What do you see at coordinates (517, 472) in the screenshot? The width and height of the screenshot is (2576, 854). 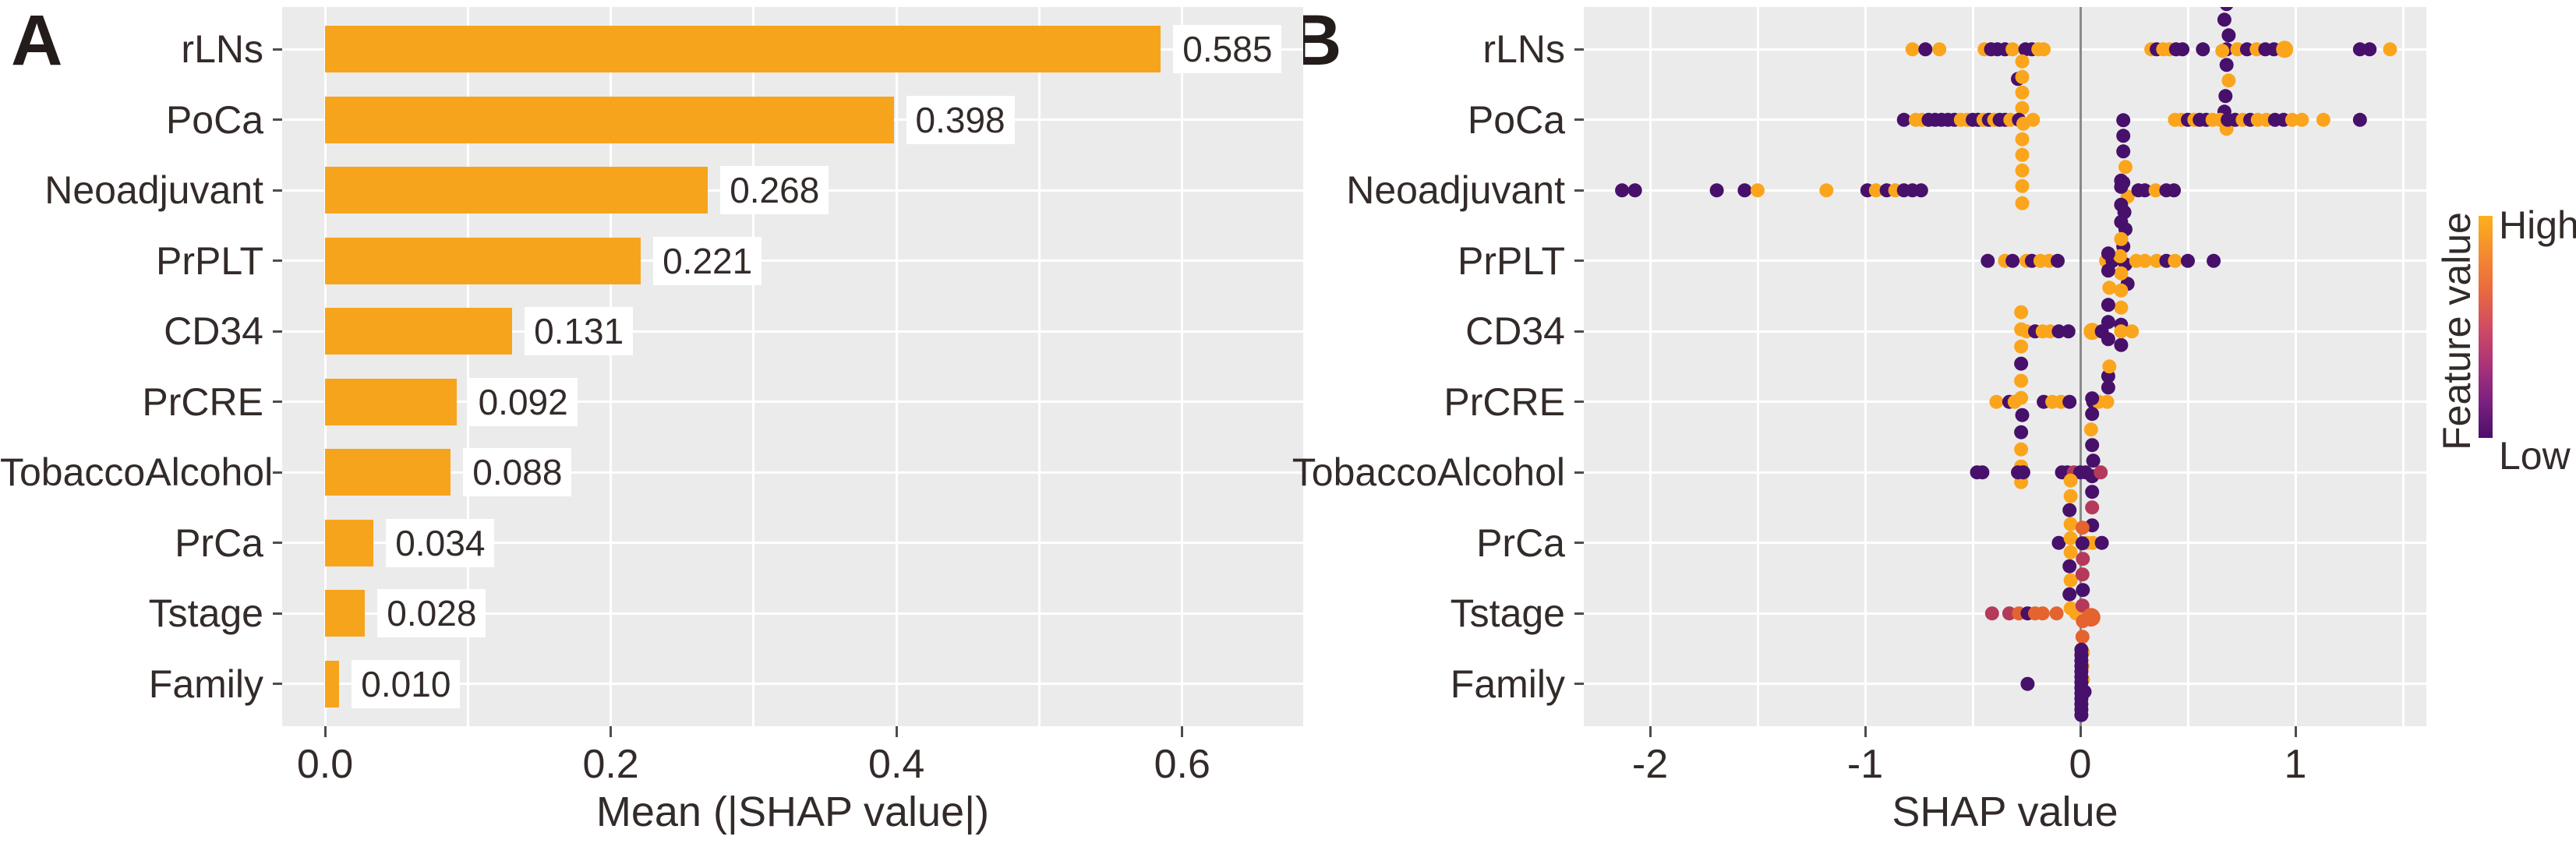 I see `bar-value-label: 0.088` at bounding box center [517, 472].